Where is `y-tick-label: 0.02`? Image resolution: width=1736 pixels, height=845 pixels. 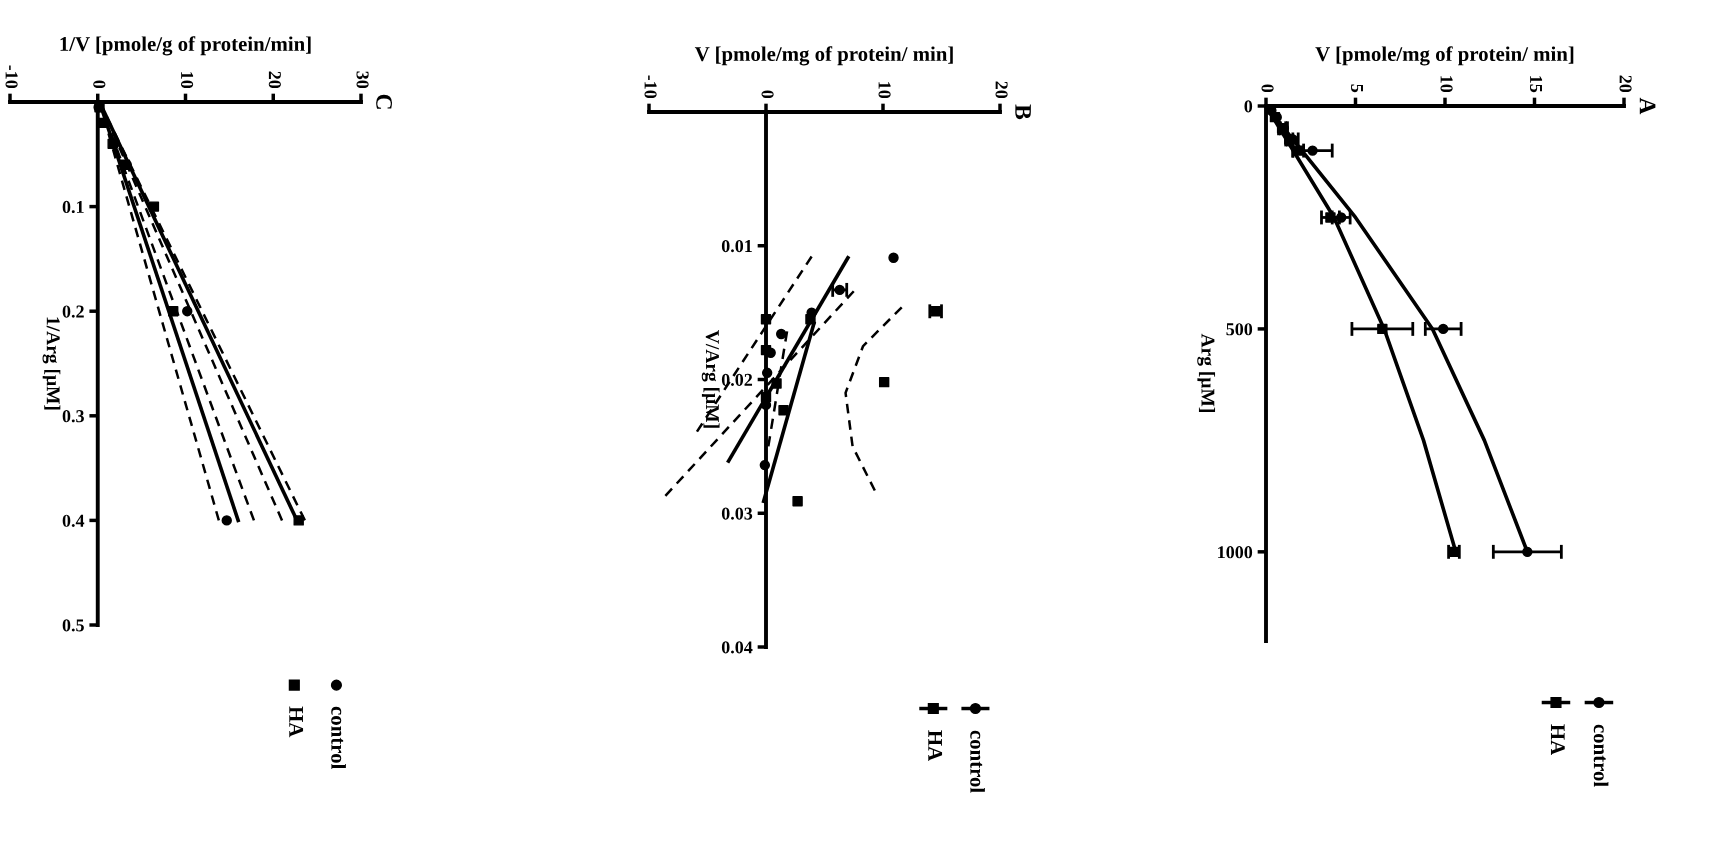
y-tick-label: 0.02 is located at coordinates (737, 380).